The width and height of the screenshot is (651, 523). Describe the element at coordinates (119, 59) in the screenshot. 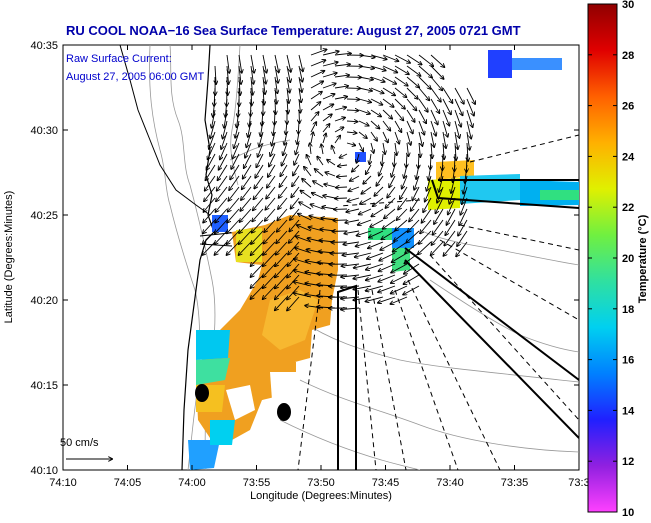

I see `current-label: Raw Surface Current:` at that location.